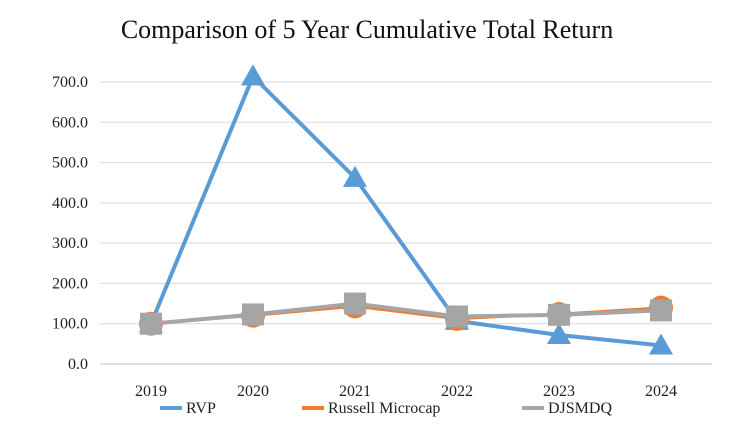 This screenshot has width=735, height=431. Describe the element at coordinates (70, 324) in the screenshot. I see `y-tick-label: 100.0` at that location.